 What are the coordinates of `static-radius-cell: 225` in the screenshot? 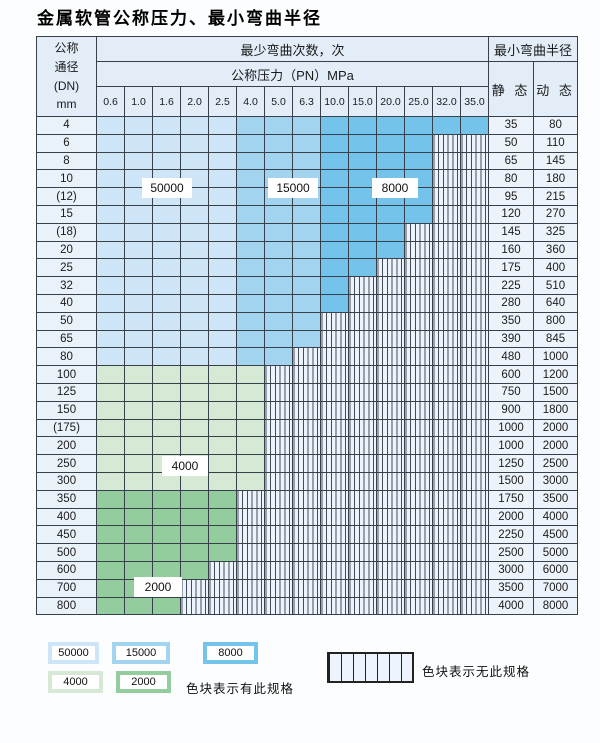 It's located at (511, 285).